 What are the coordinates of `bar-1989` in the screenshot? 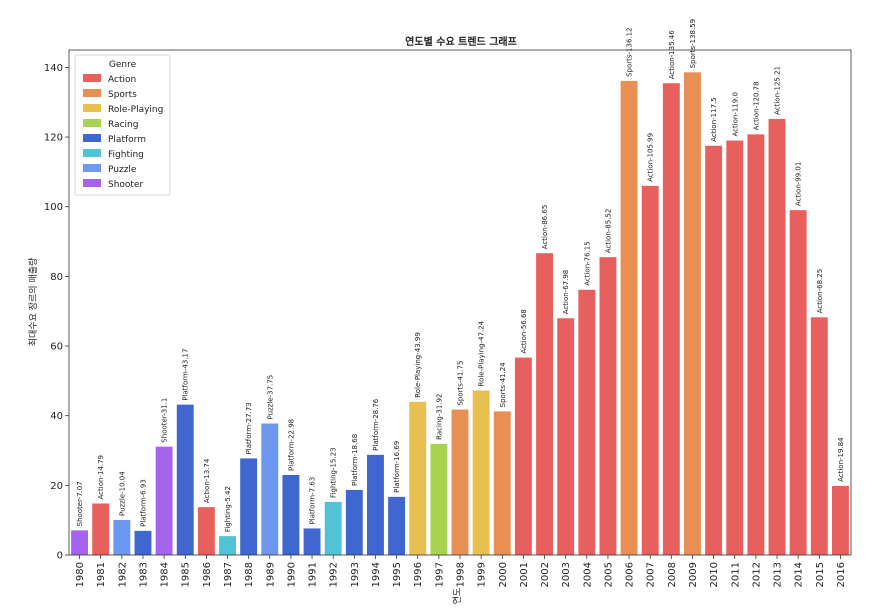 It's located at (270, 489).